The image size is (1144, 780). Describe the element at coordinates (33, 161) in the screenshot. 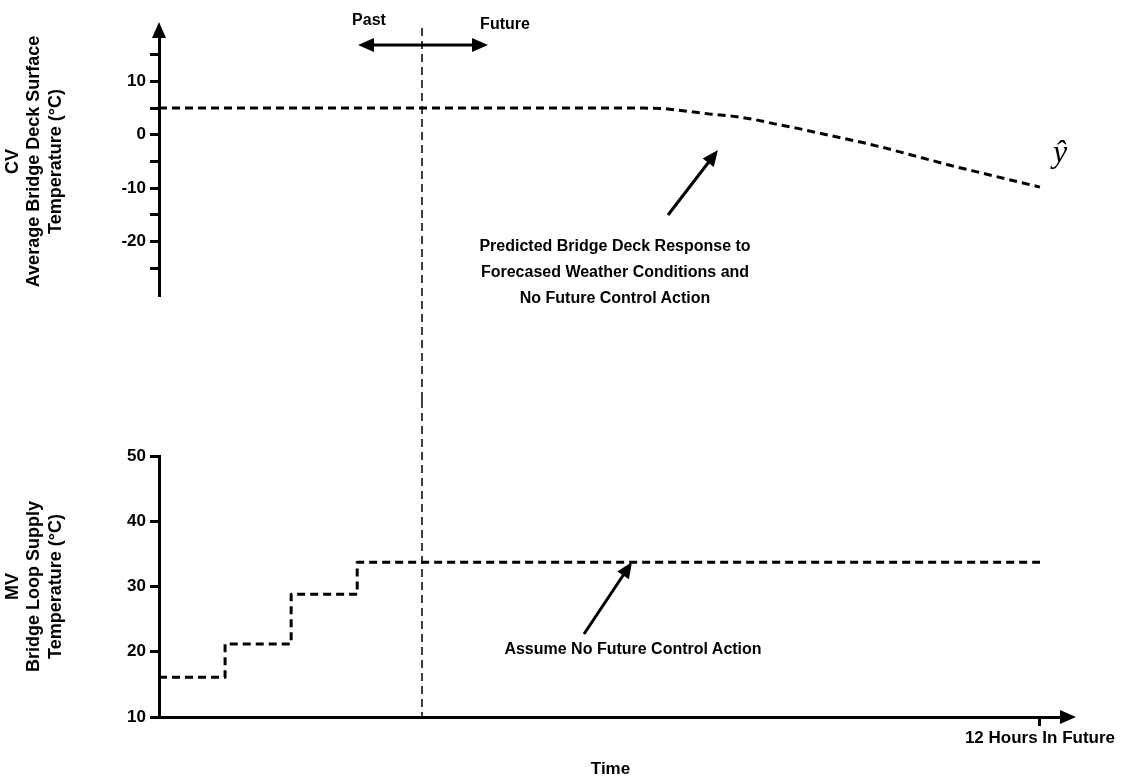

I see `y-axis-title: CV Average Bridge Deck Surface Temperature (°C)` at that location.